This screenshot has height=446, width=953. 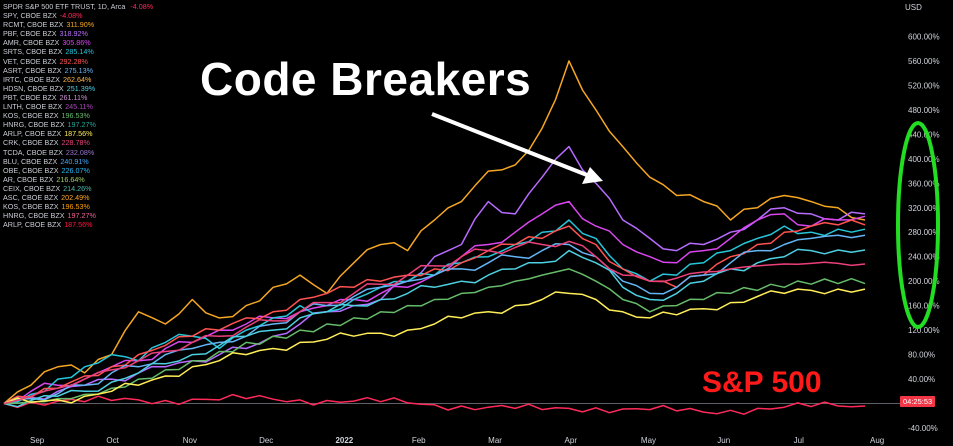 What do you see at coordinates (31, 43) in the screenshot?
I see `legend-item-name: AMR, CBOE BZX` at bounding box center [31, 43].